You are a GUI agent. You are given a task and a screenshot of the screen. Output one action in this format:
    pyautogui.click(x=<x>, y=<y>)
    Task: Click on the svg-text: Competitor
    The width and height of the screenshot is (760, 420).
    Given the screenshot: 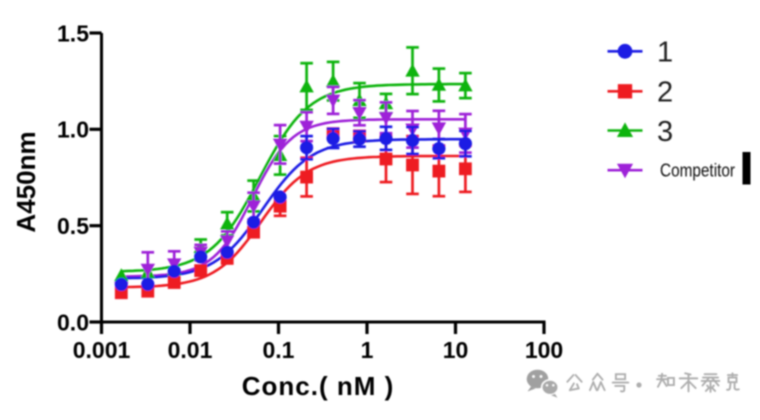 What is the action you would take?
    pyautogui.click(x=697, y=170)
    